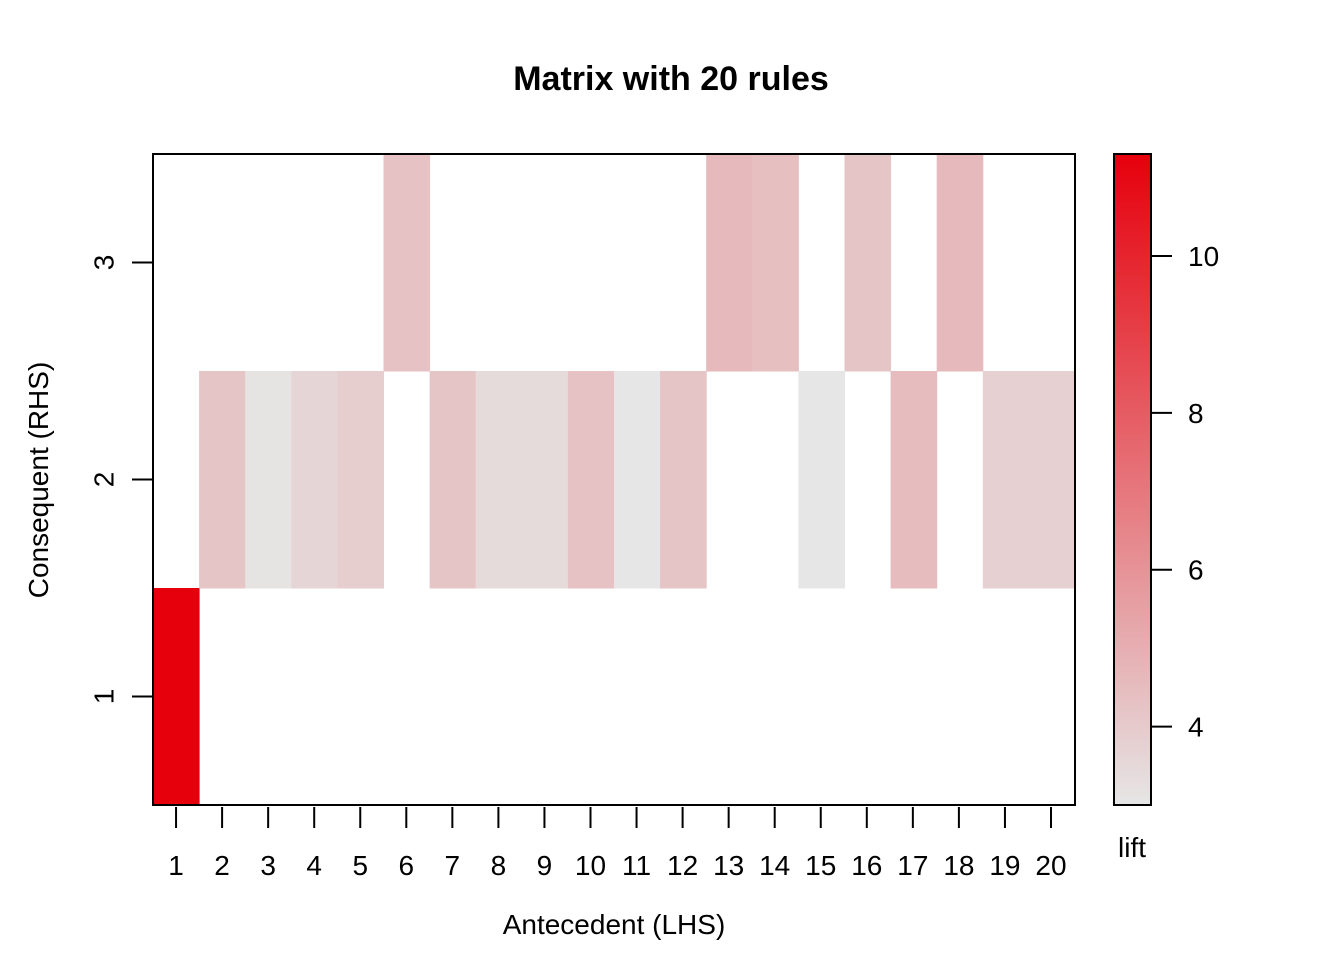 This screenshot has height=960, width=1344. Describe the element at coordinates (453, 865) in the screenshot. I see `x-tick-label: 7` at that location.